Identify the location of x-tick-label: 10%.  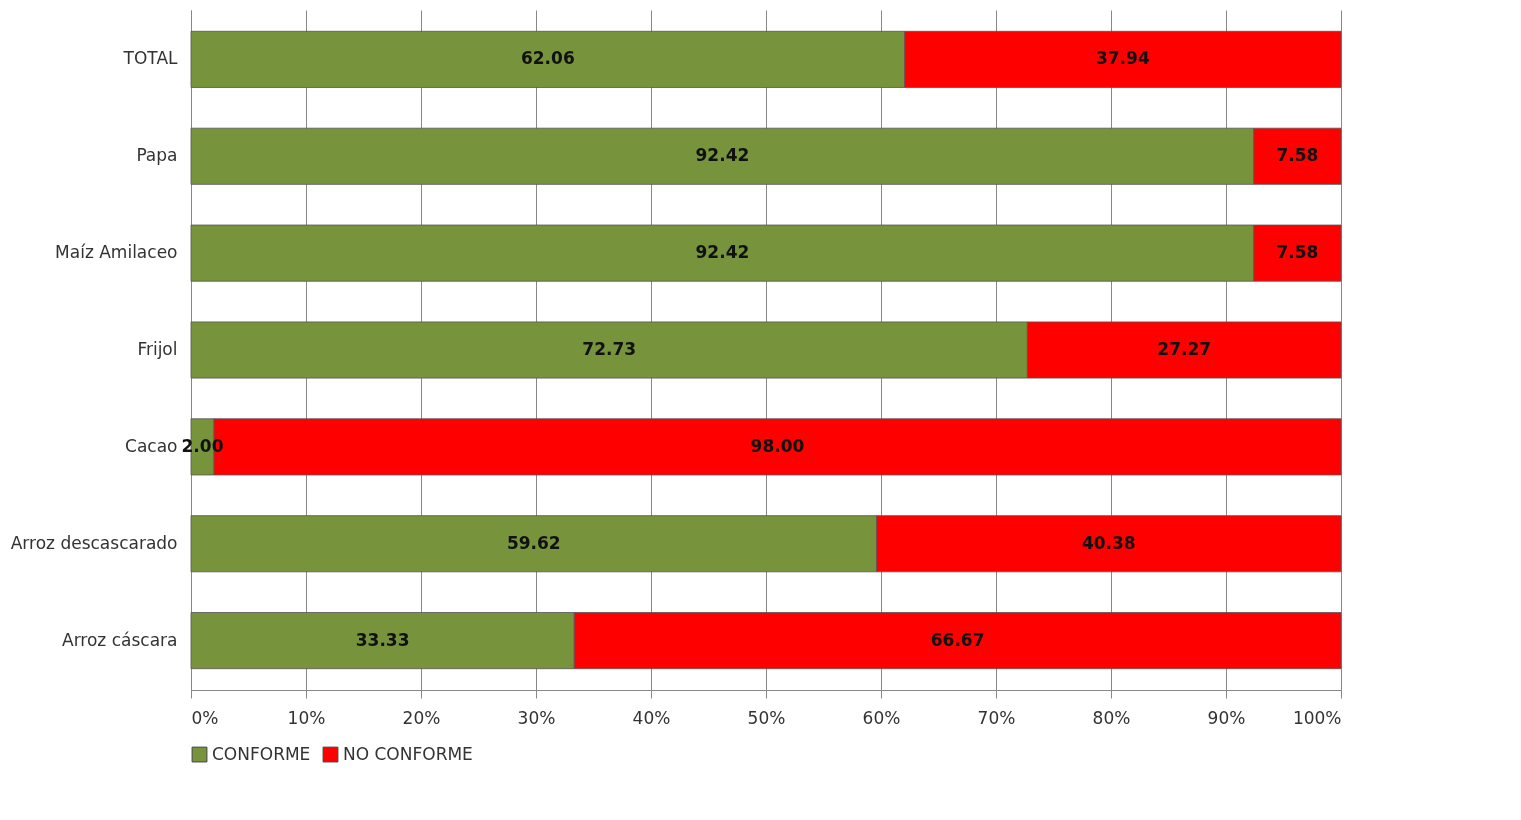
(306, 717).